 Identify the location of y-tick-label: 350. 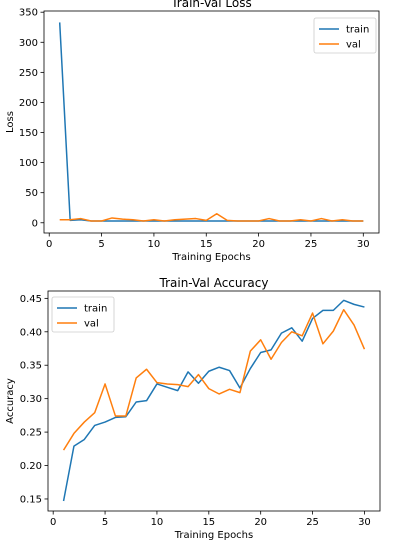
(28, 13).